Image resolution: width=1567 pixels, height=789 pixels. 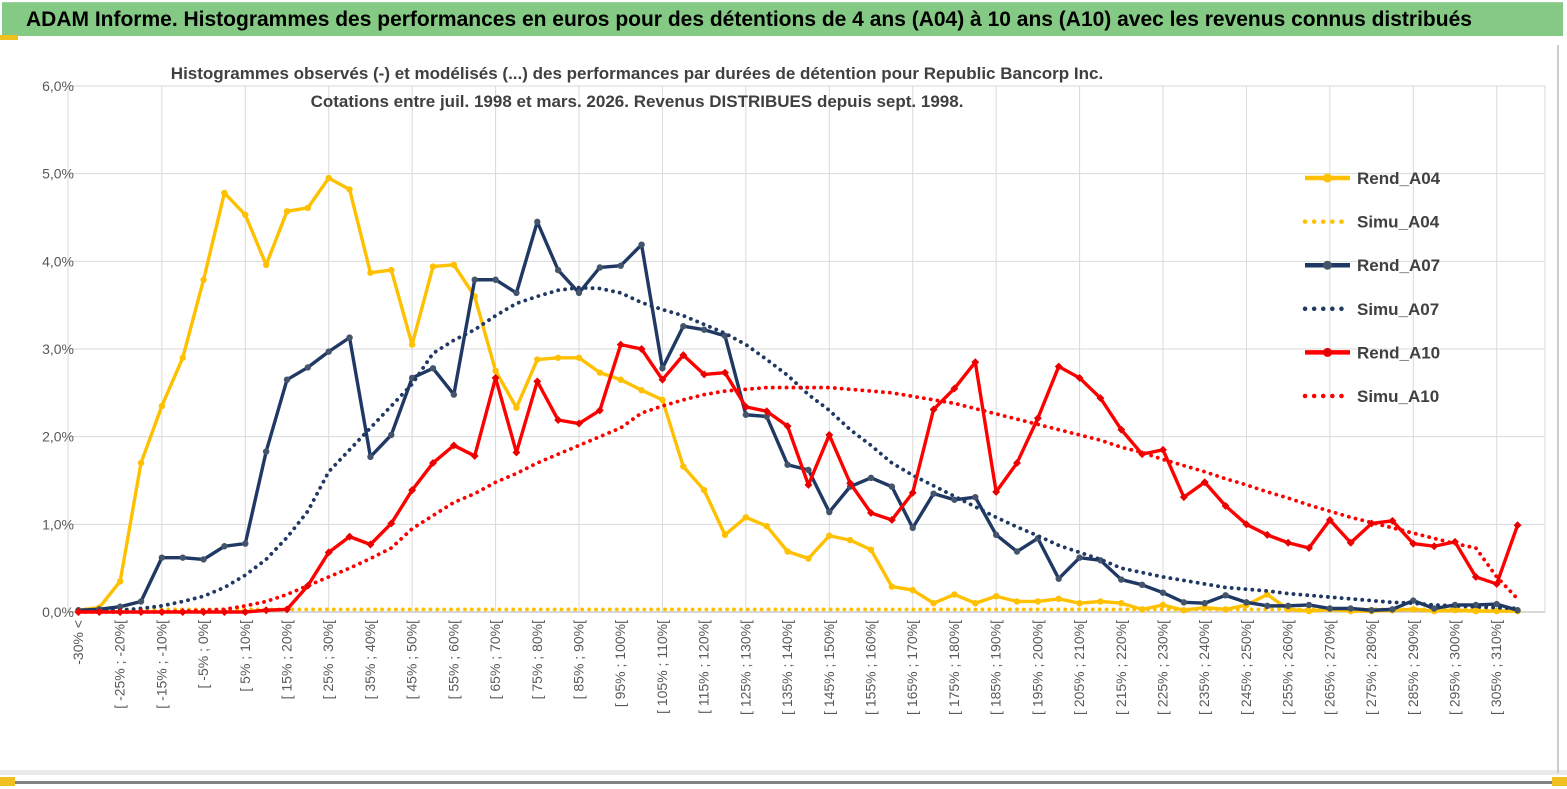 What do you see at coordinates (1398, 265) in the screenshot?
I see `legend-label-Rend_A07: Rend_A07` at bounding box center [1398, 265].